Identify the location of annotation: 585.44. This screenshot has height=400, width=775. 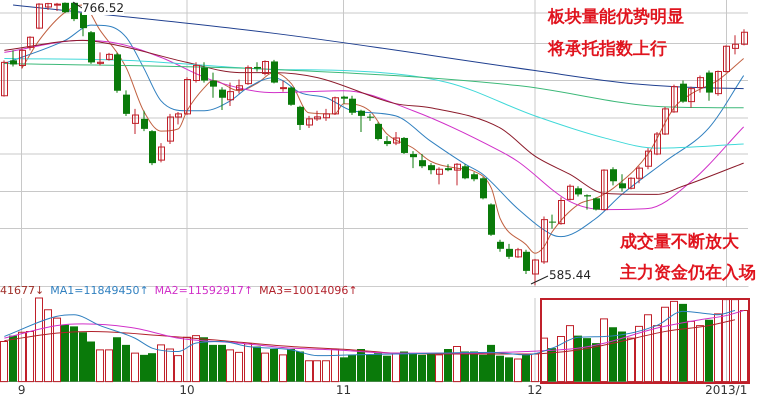
(570, 275).